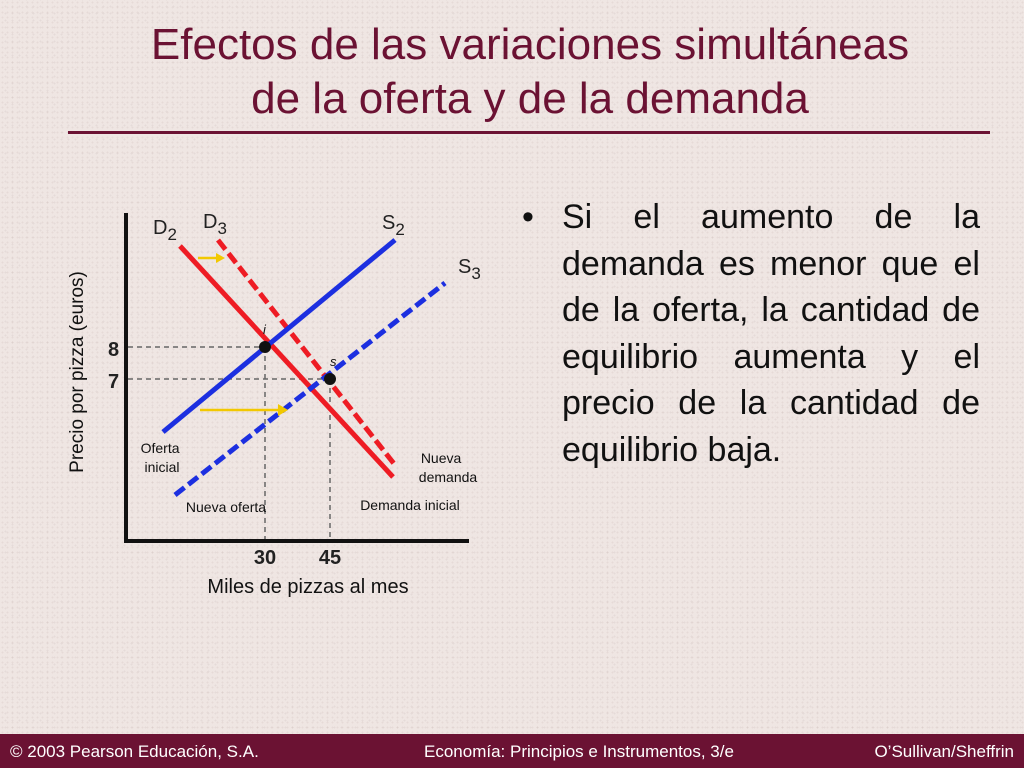  I want to click on point-label-new: s, so click(333, 361).